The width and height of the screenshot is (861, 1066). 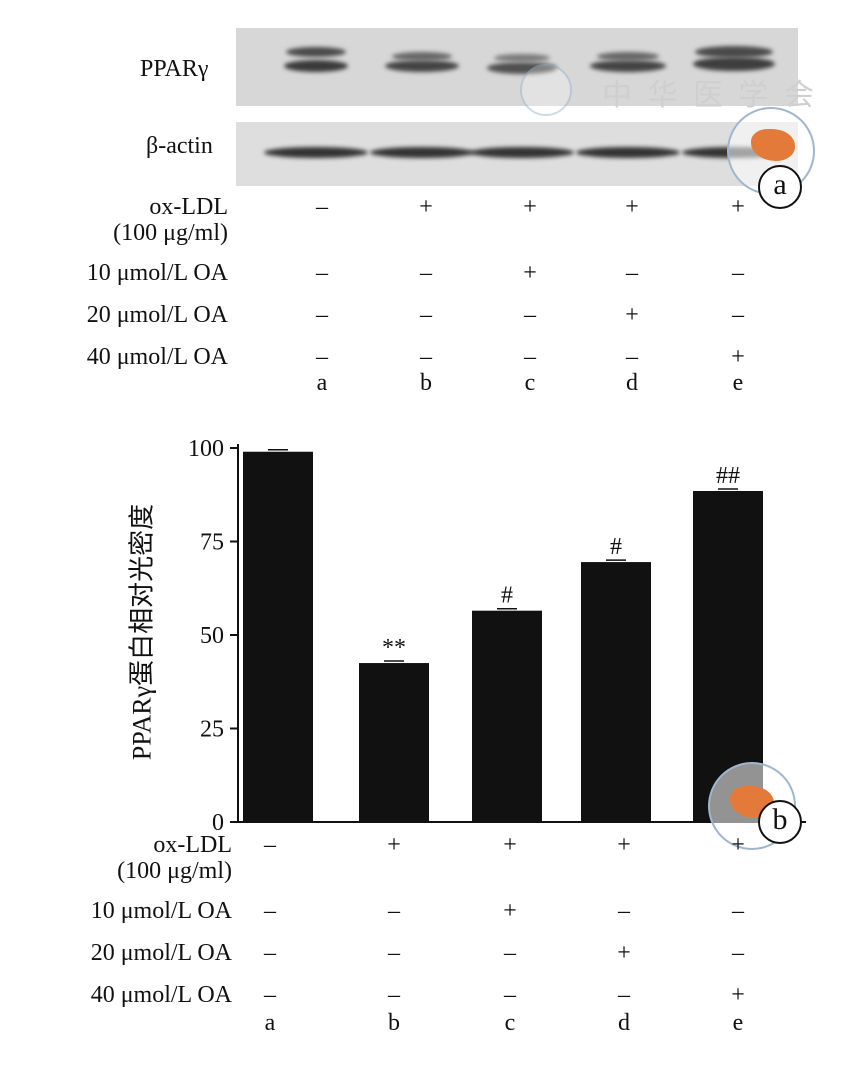 What do you see at coordinates (780, 187) in the screenshot?
I see `panel-a-badge: a` at bounding box center [780, 187].